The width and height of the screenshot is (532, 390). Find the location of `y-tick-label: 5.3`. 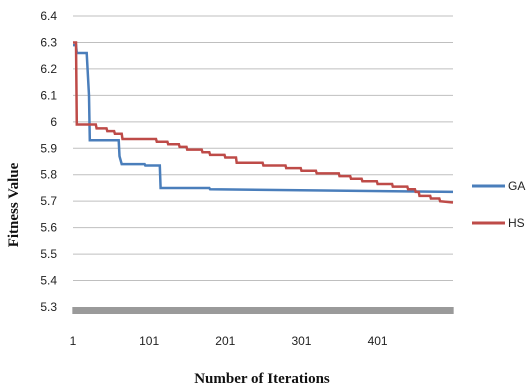

y-tick-label: 5.3 is located at coordinates (48, 307).